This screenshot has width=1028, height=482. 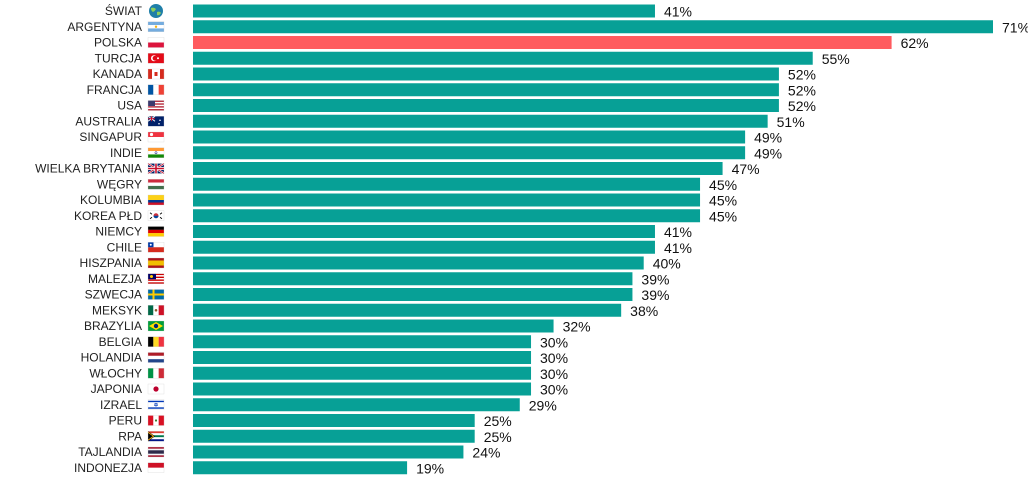 I want to click on flag-israel-icon, so click(x=156, y=404).